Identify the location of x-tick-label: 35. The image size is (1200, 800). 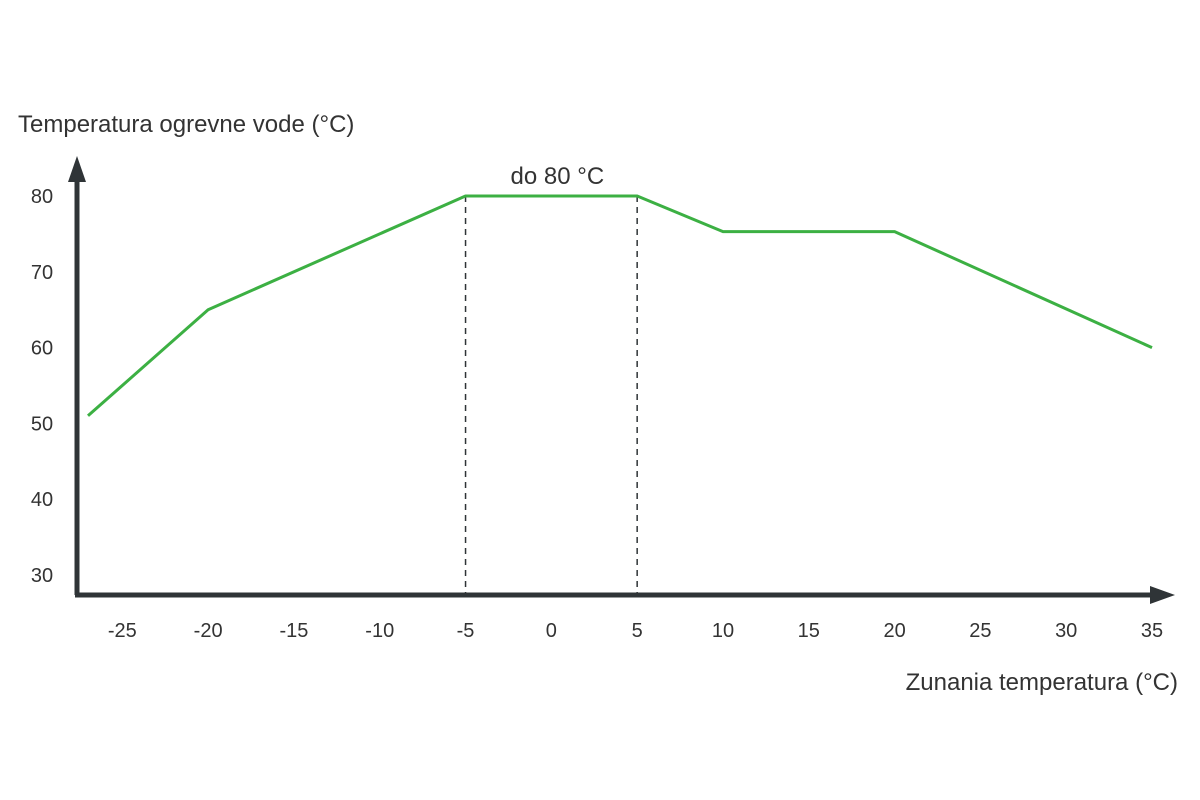
(1152, 631).